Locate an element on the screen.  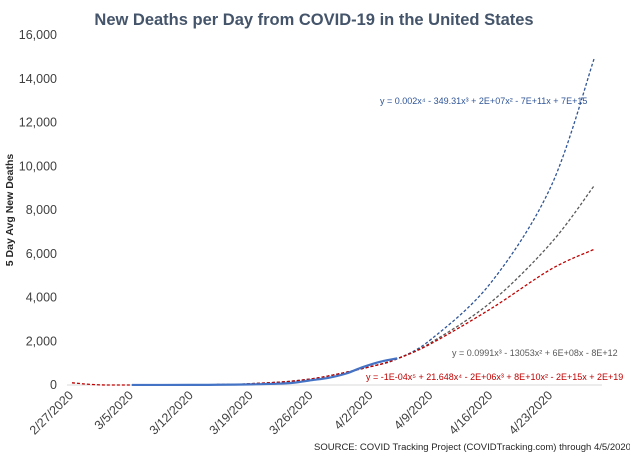
y-tick-label: 14,000 is located at coordinates (38, 79).